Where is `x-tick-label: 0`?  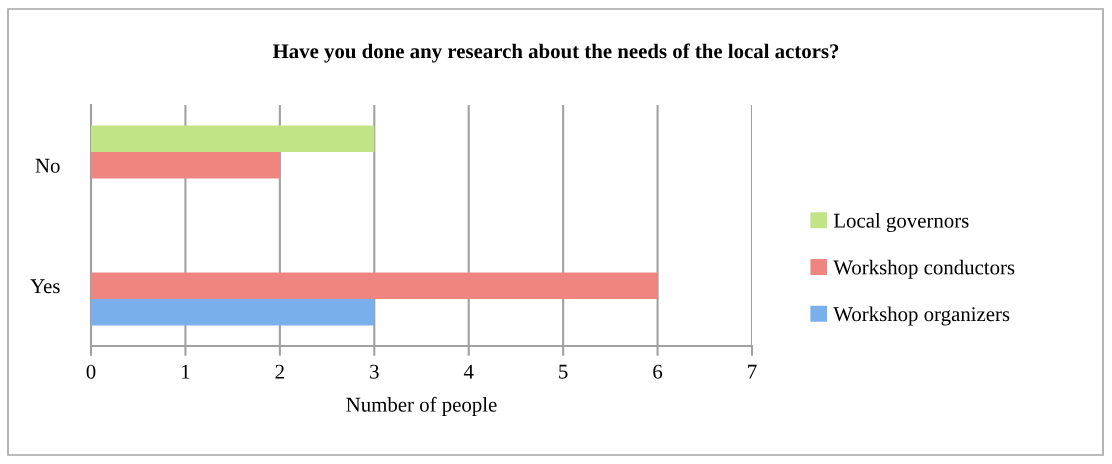 x-tick-label: 0 is located at coordinates (91, 371).